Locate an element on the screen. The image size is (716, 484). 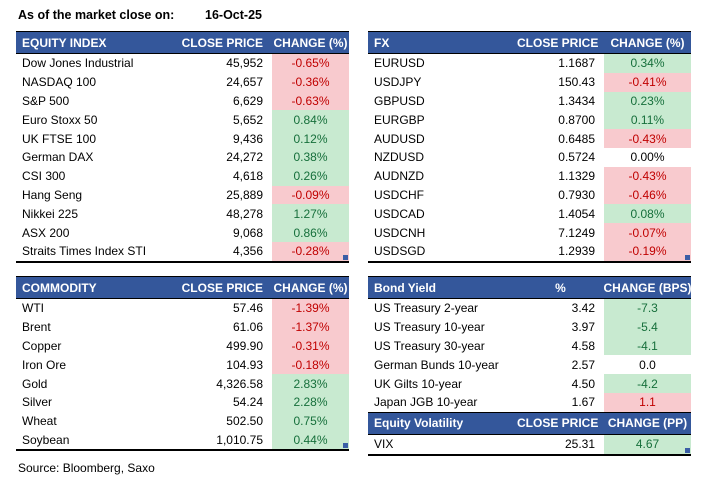
equity-volatility-header-row: Equity Volatility CLOSE PRICE CHANGE (PP) is located at coordinates (529, 423).